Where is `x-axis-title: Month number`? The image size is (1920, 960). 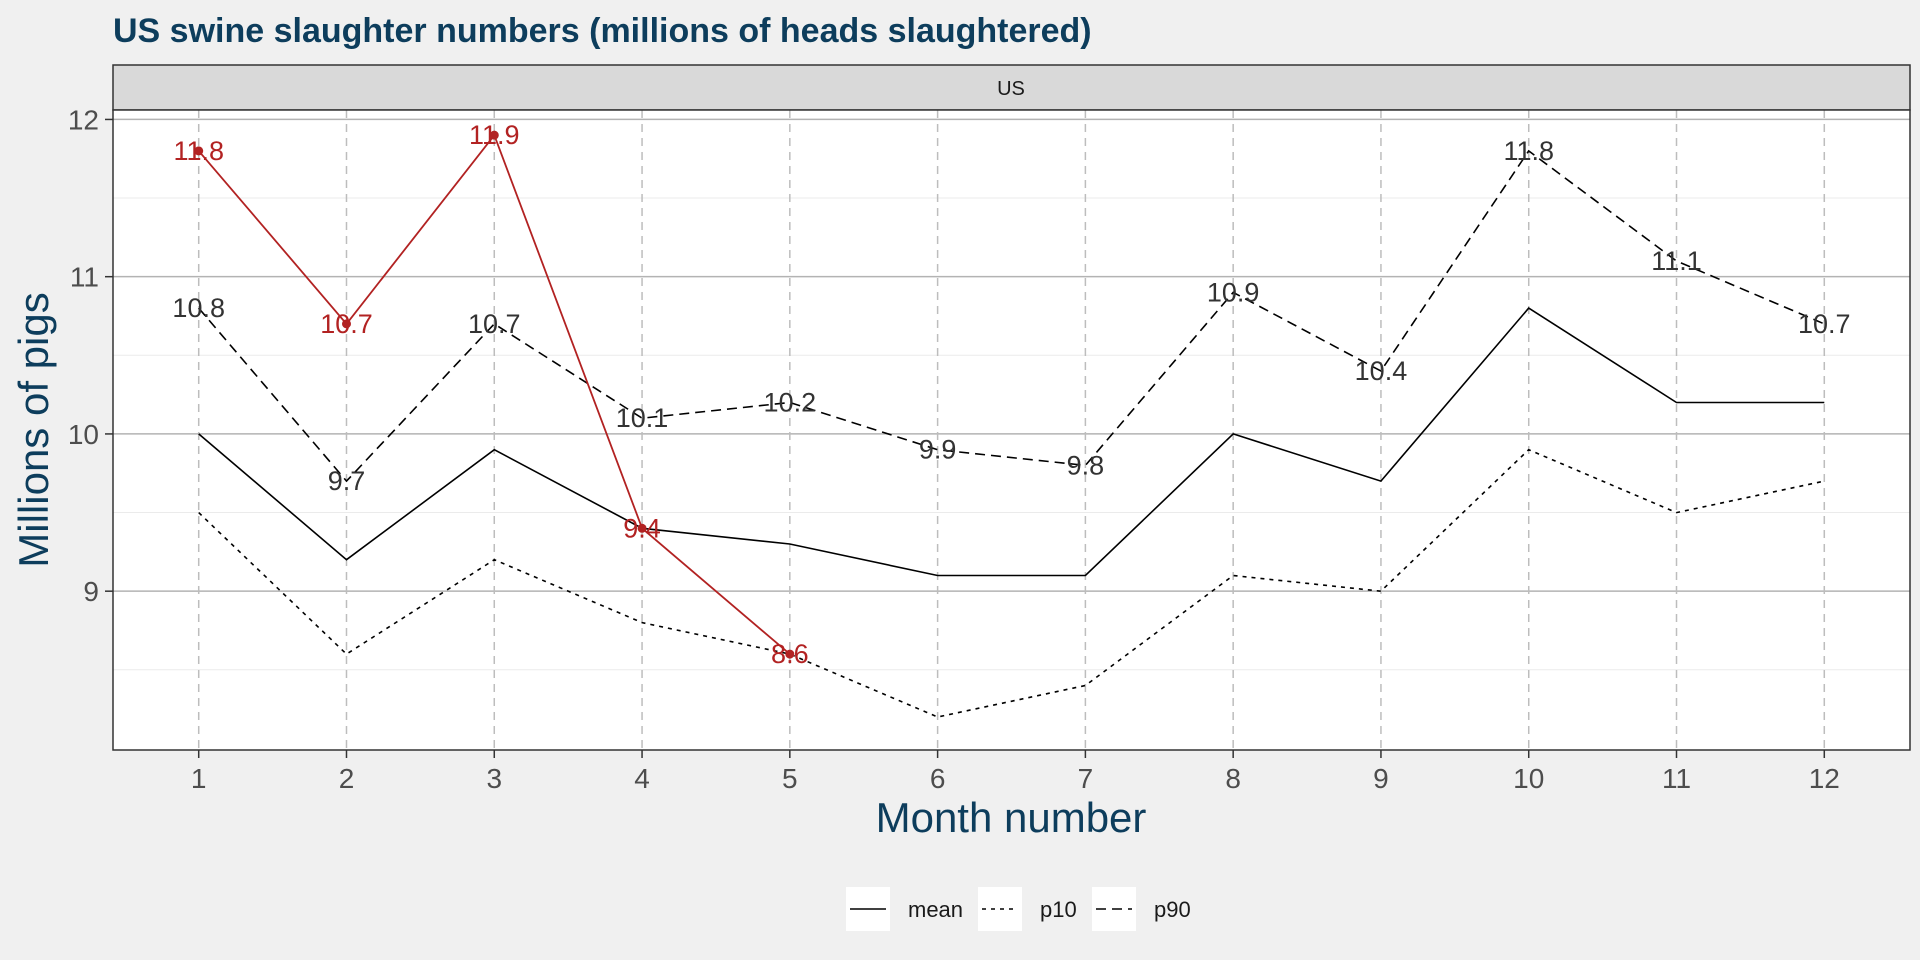
x-axis-title: Month number is located at coordinates (1011, 817).